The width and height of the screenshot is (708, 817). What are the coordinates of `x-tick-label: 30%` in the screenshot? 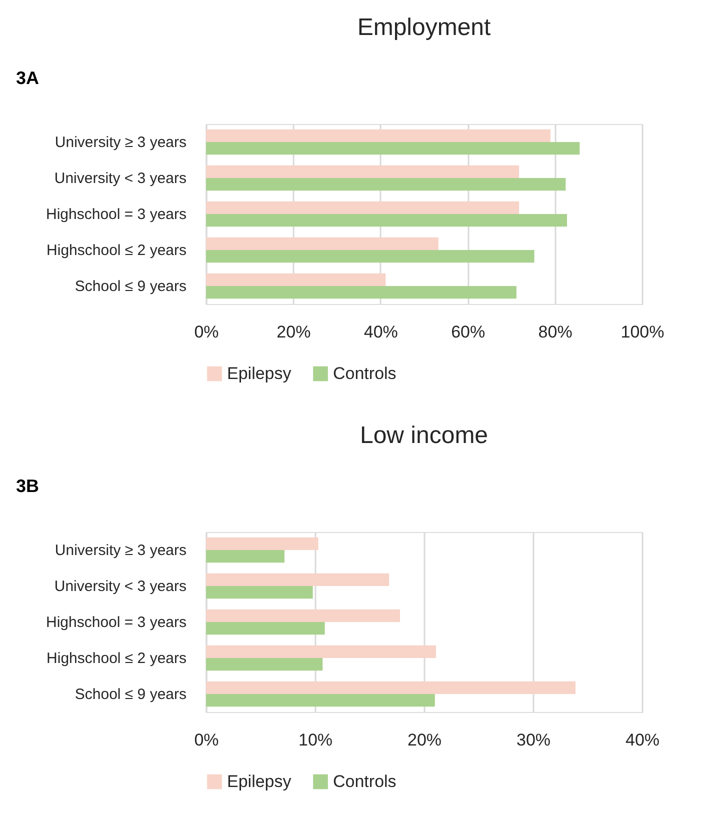 It's located at (533, 740).